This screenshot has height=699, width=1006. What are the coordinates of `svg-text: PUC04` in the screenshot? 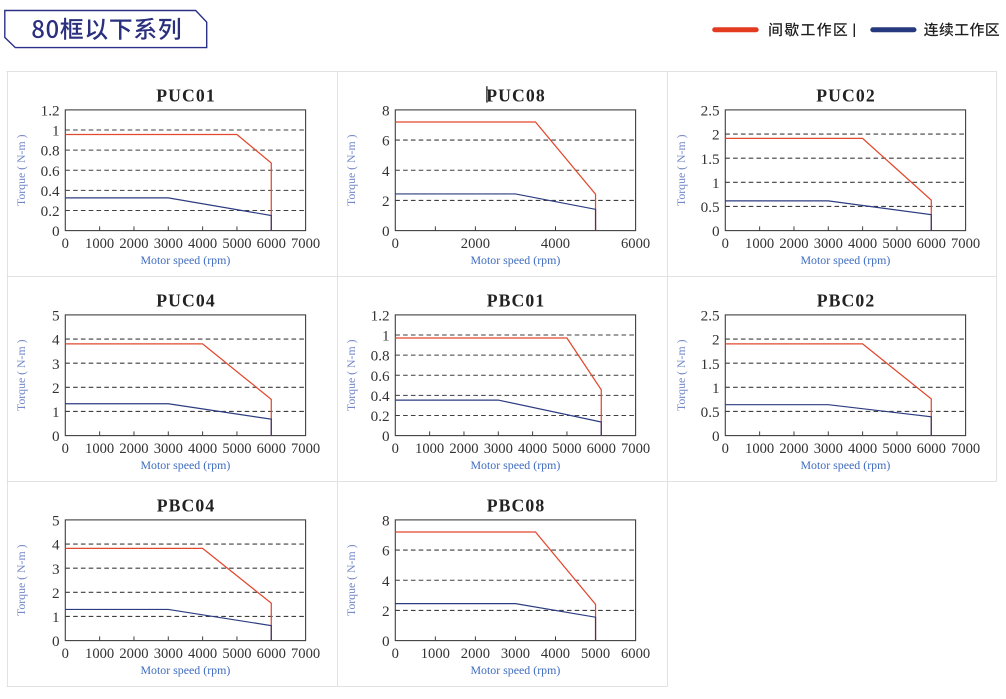 It's located at (186, 300).